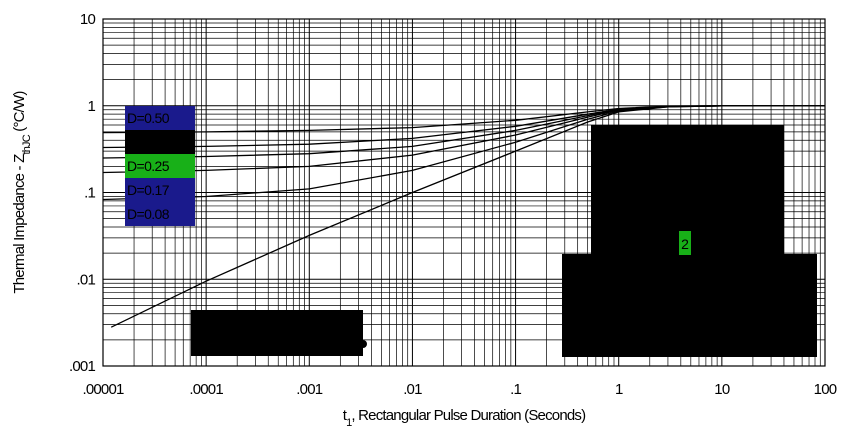 The width and height of the screenshot is (848, 437). Describe the element at coordinates (19, 113) in the screenshot. I see `y-axis-label-unit: (°C/W)` at that location.